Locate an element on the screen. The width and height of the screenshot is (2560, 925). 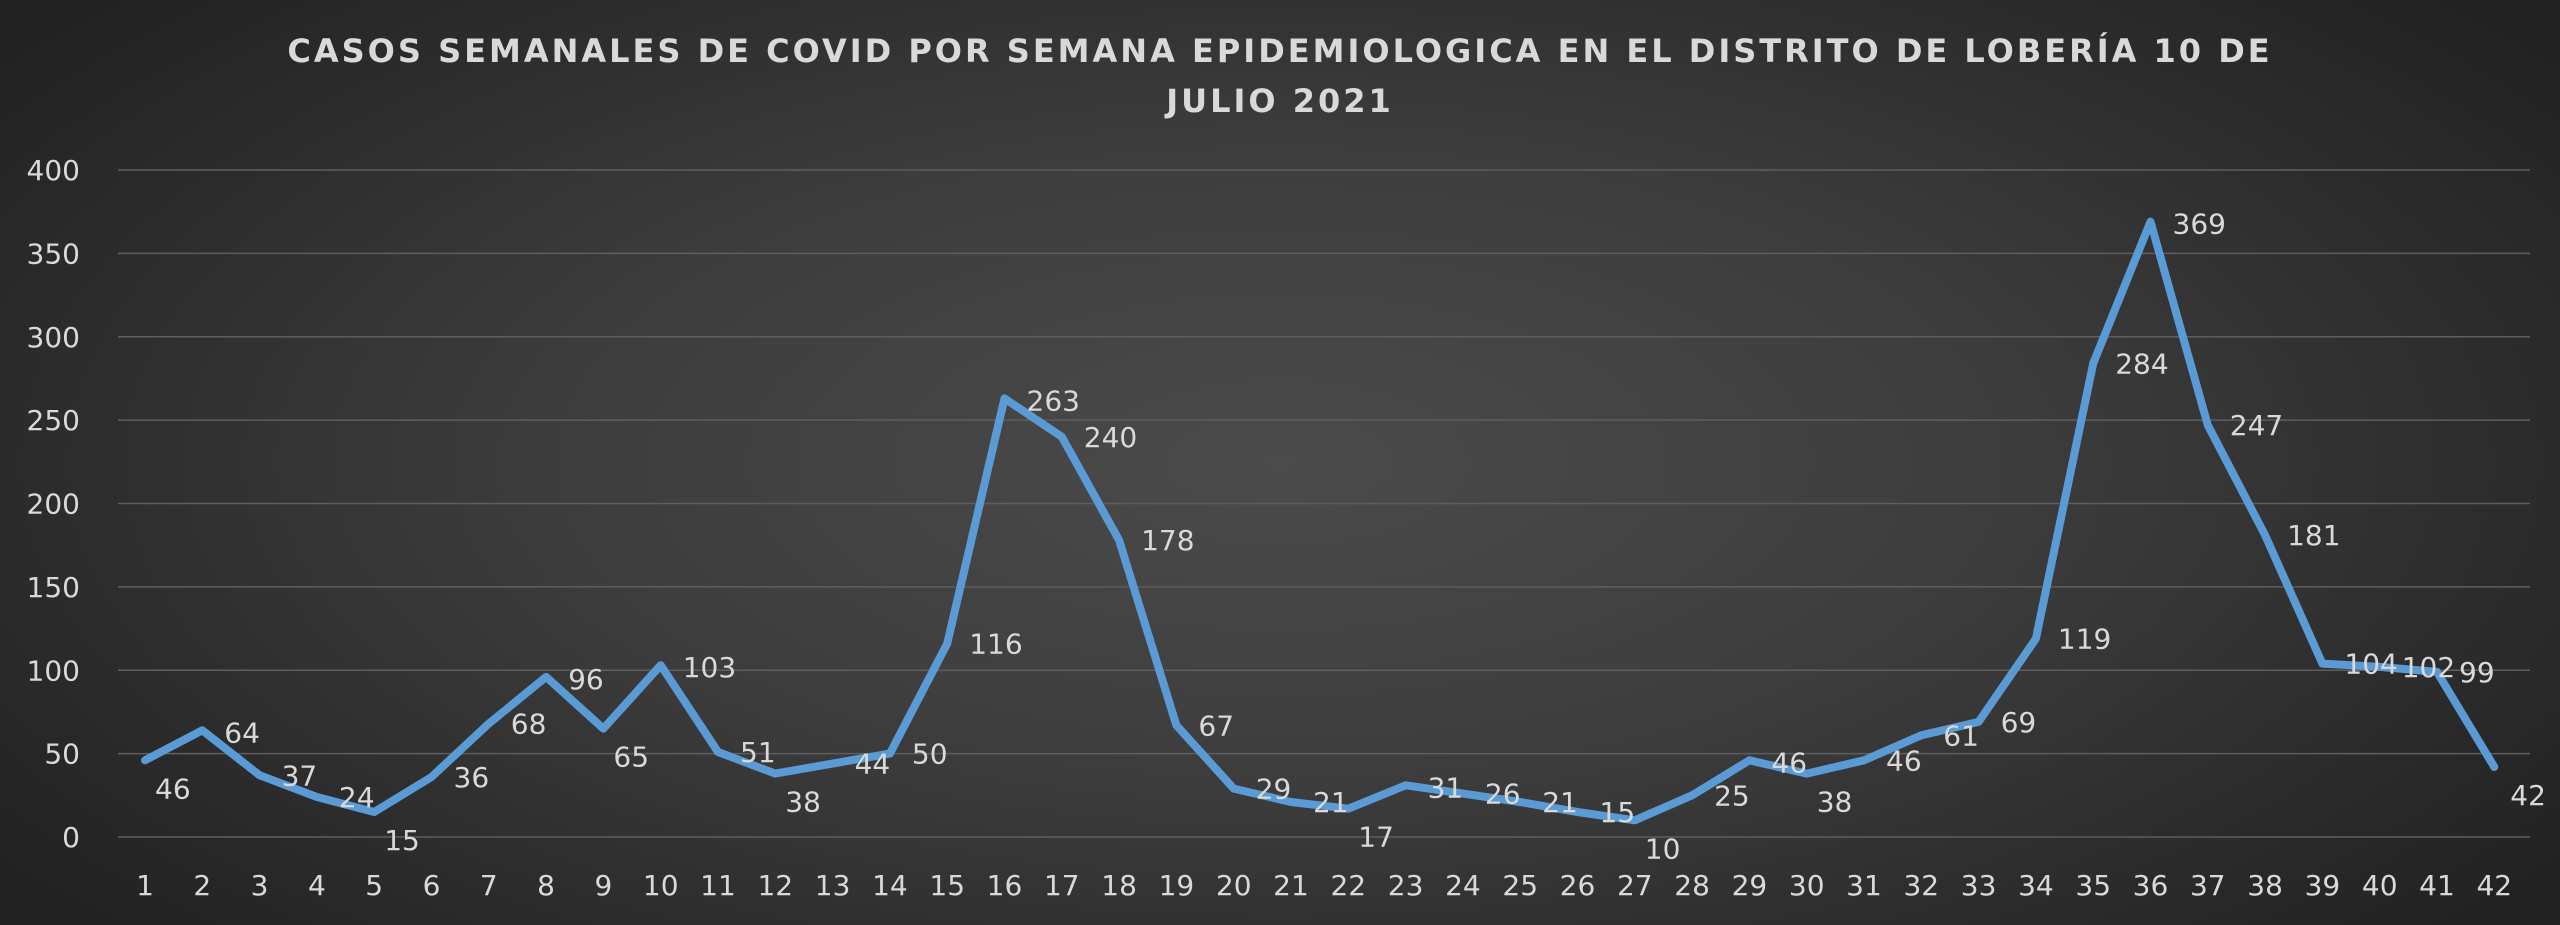
y-tick-label: 200 is located at coordinates (53, 504).